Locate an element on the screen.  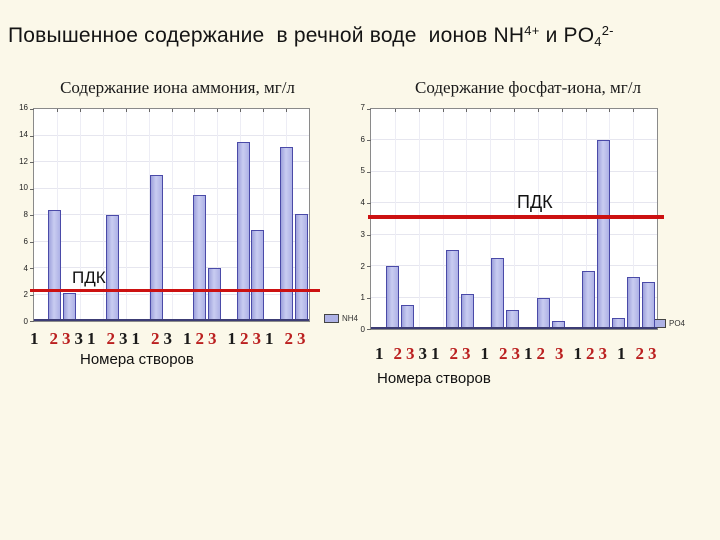
y-axis-ammonium: 0 2 4 6 8 10 12 14 16 is located at coordinates (16, 214).